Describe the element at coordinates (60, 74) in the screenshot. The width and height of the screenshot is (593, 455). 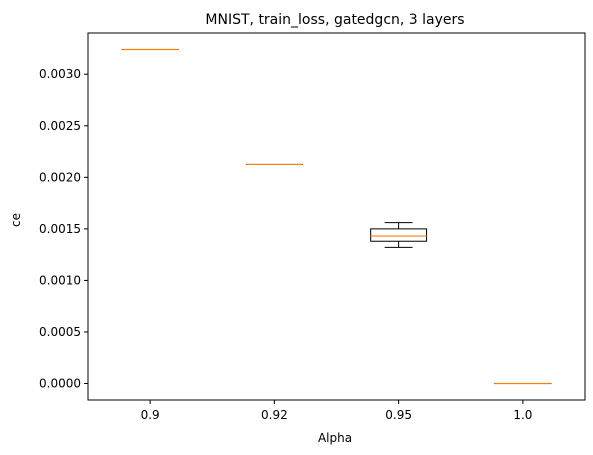
I see `y-tick-label: 0.0030` at that location.